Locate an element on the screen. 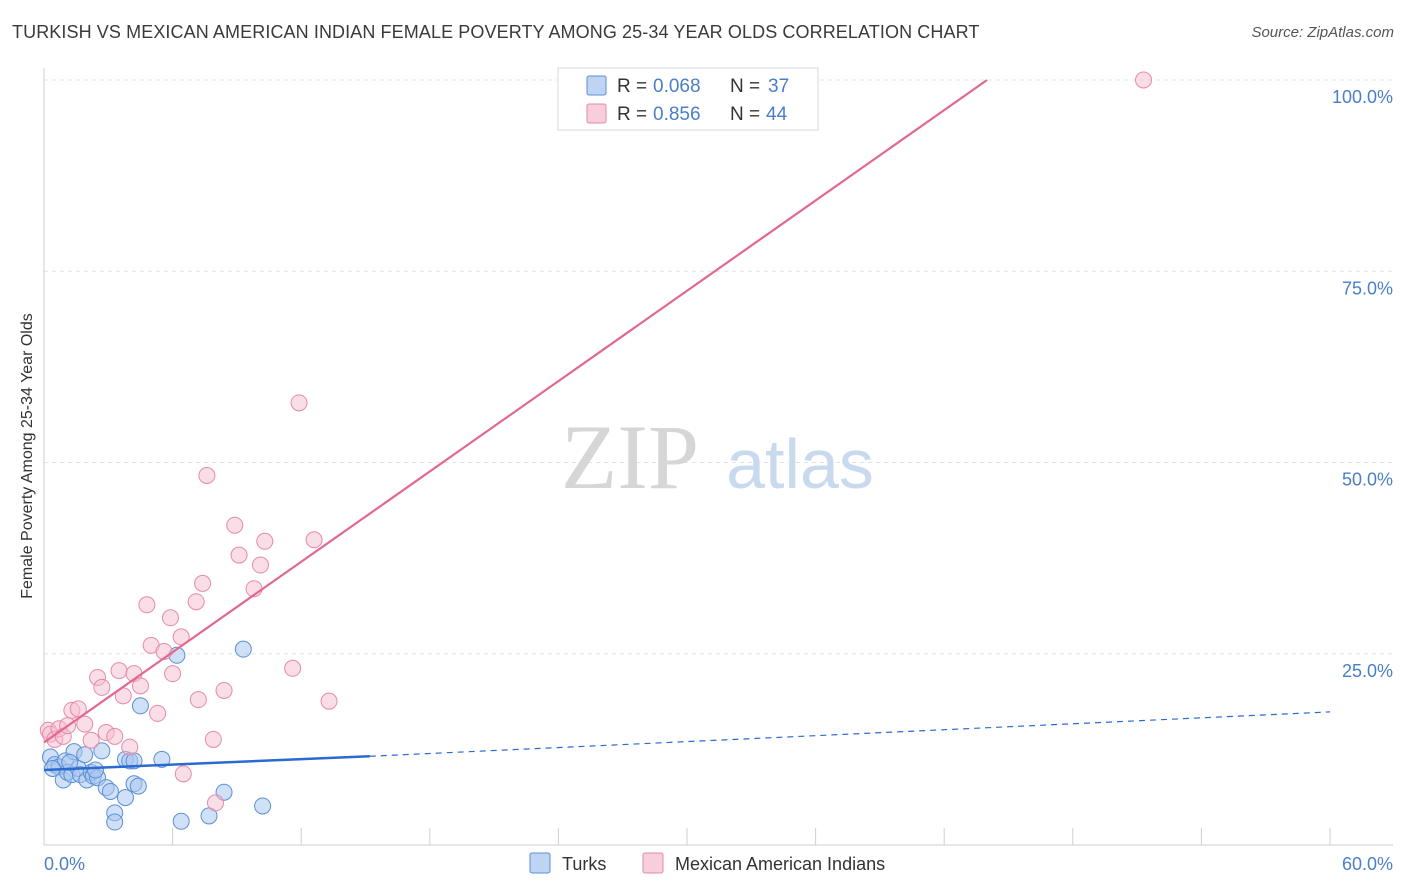 The width and height of the screenshot is (1406, 892). stats-n-label-turks: N = is located at coordinates (745, 86).